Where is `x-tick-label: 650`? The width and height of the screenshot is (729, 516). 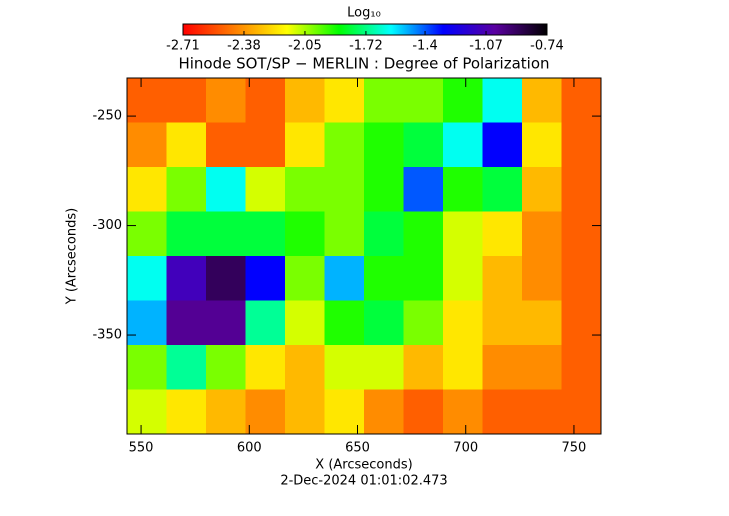 x-tick-label: 650 is located at coordinates (357, 448).